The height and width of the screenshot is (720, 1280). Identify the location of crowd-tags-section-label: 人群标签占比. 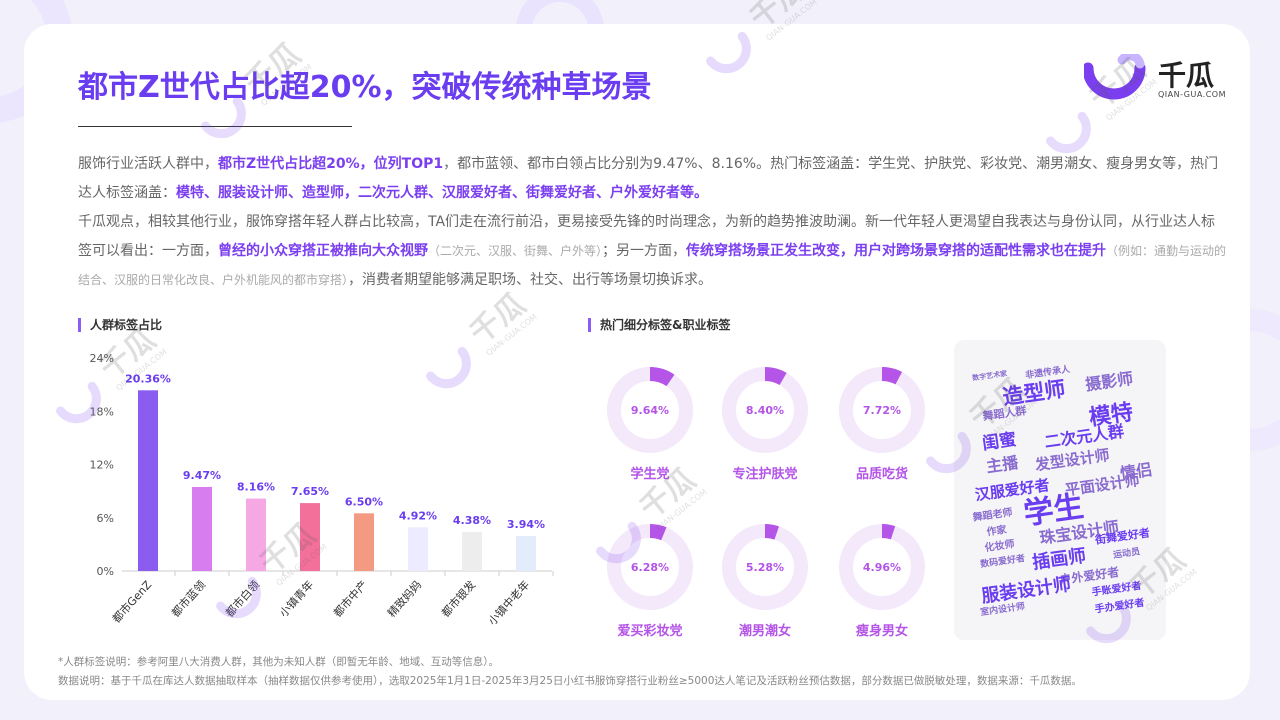
(120, 325).